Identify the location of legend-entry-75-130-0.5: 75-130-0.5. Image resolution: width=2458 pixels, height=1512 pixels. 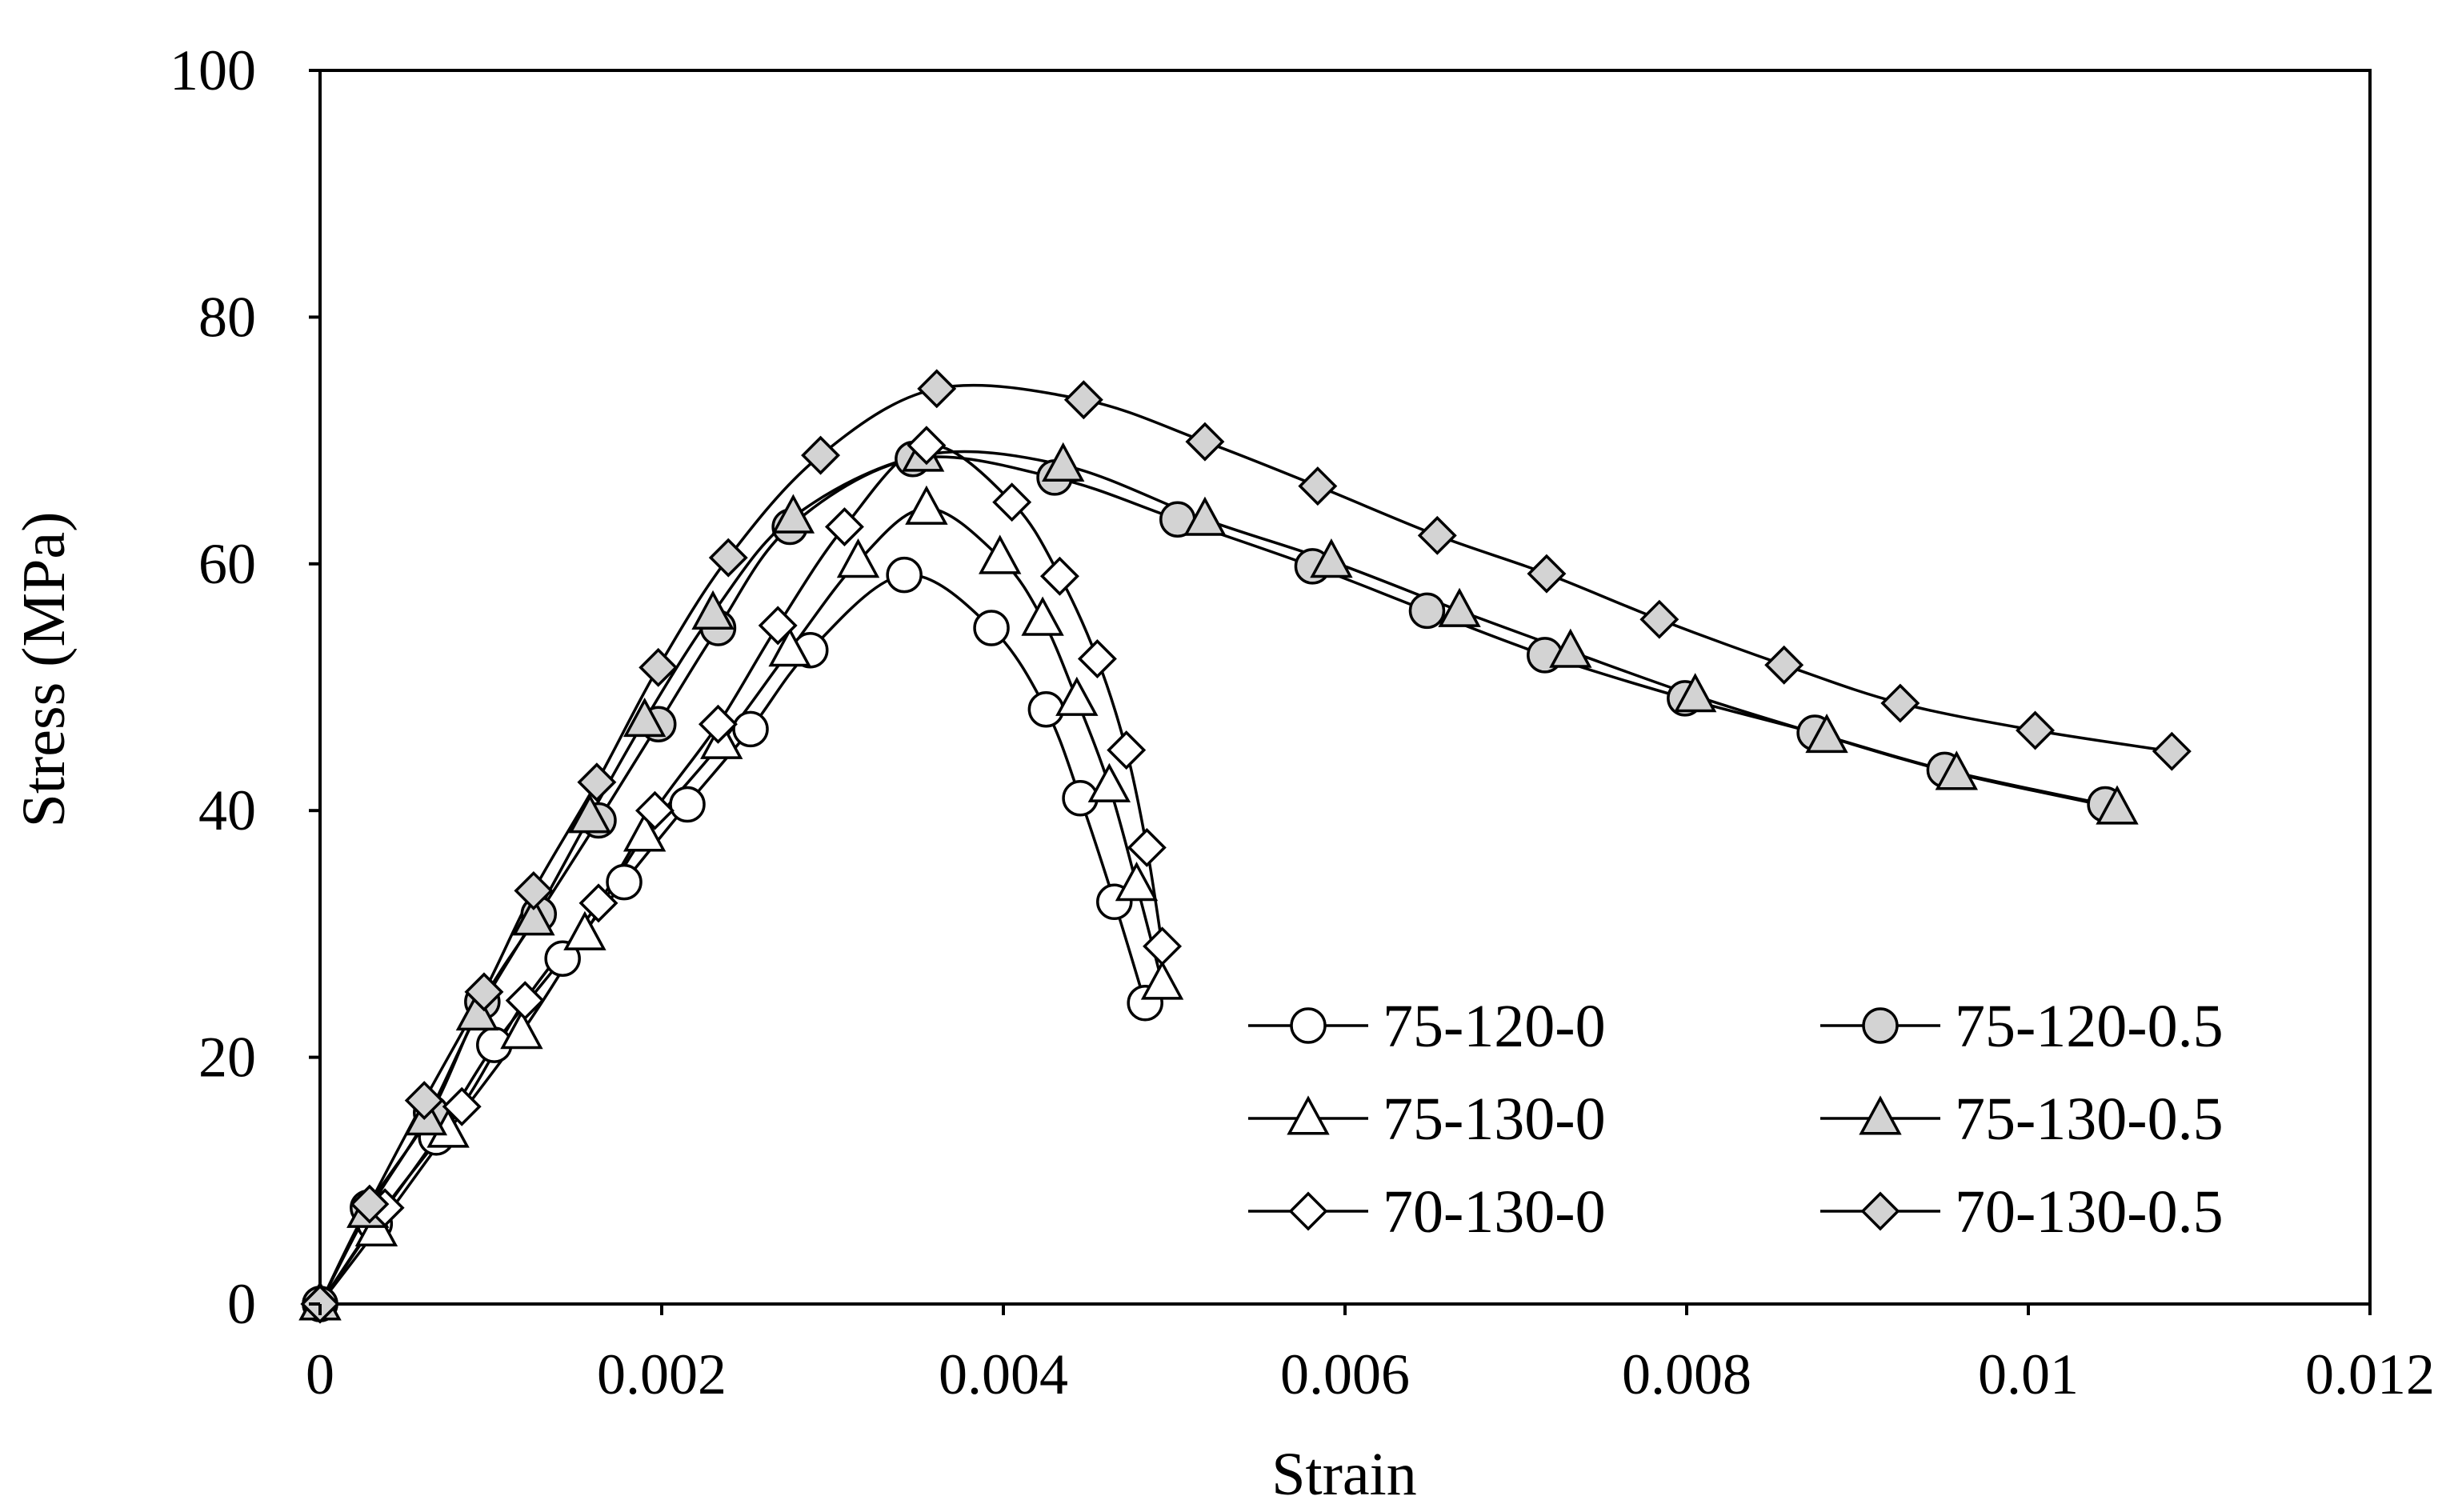
(2022, 1119).